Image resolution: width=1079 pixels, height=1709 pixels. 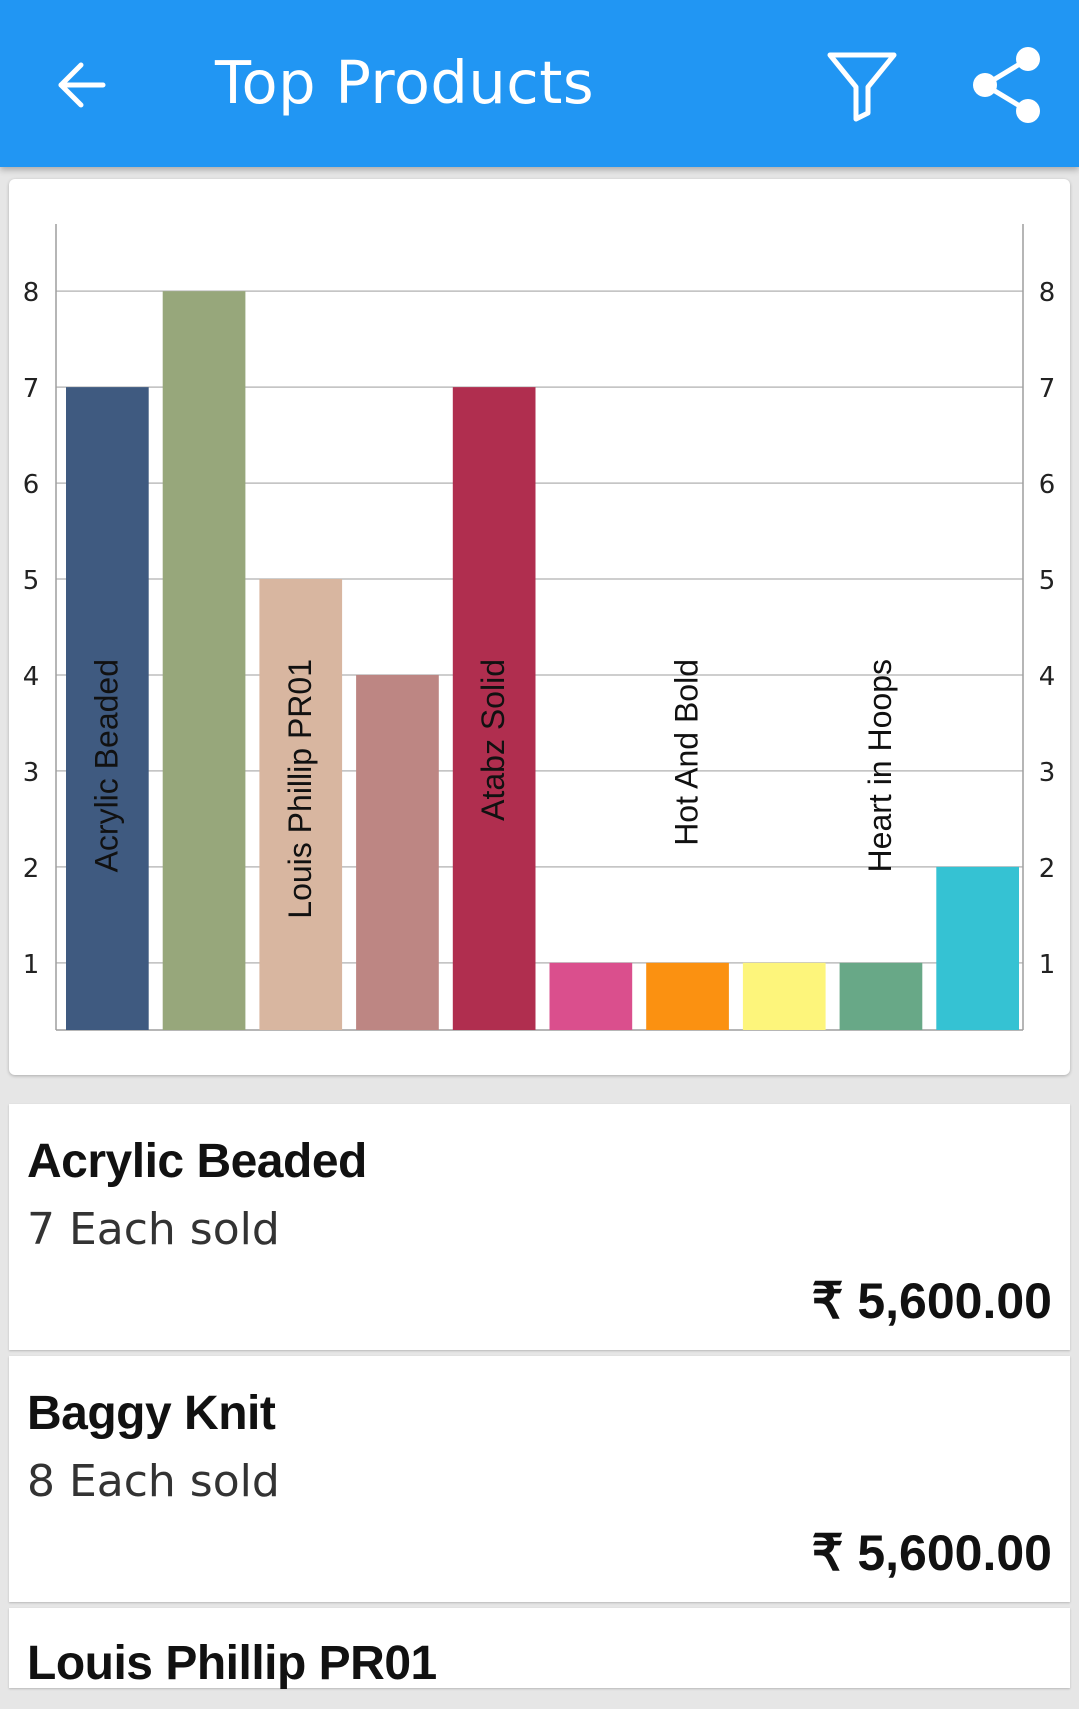 I want to click on y-tick-label-left: 6, so click(x=31, y=485).